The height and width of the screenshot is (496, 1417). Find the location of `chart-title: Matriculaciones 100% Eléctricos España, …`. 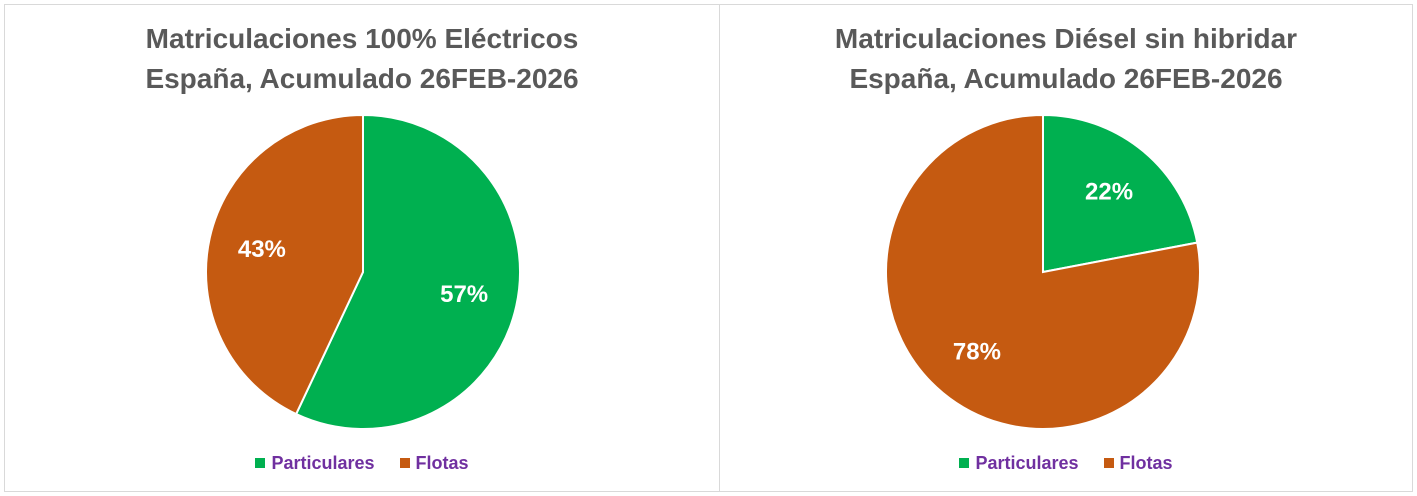

chart-title: Matriculaciones 100% Eléctricos España, … is located at coordinates (362, 59).